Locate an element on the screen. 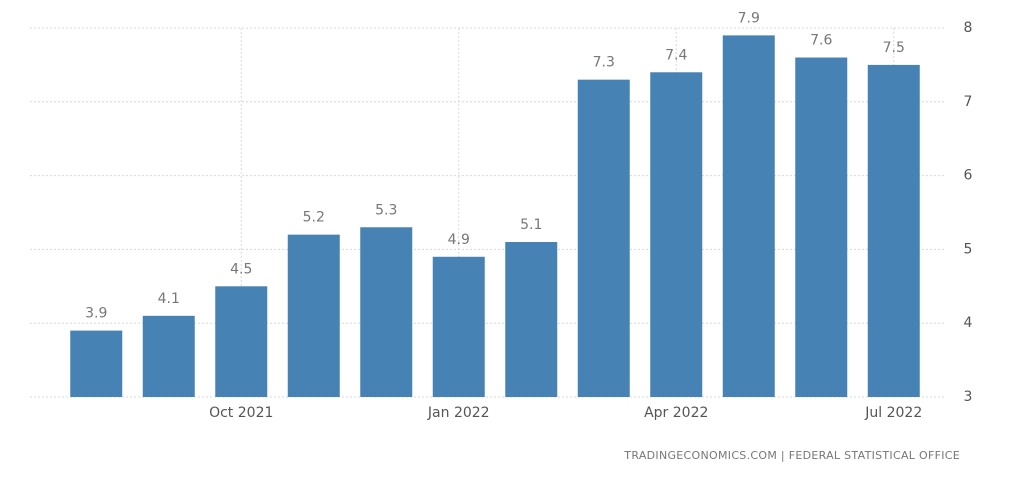  value-label: 4.1 is located at coordinates (169, 299).